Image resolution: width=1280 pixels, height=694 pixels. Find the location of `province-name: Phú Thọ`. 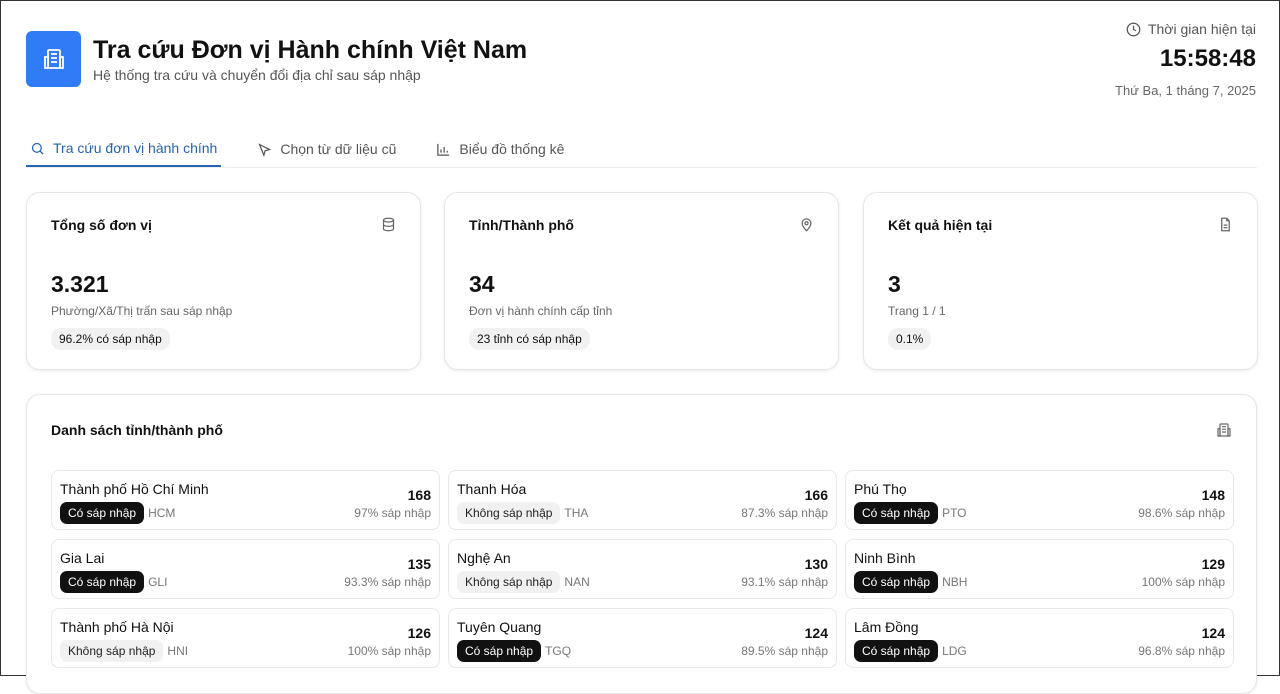

province-name: Phú Thọ is located at coordinates (880, 489).